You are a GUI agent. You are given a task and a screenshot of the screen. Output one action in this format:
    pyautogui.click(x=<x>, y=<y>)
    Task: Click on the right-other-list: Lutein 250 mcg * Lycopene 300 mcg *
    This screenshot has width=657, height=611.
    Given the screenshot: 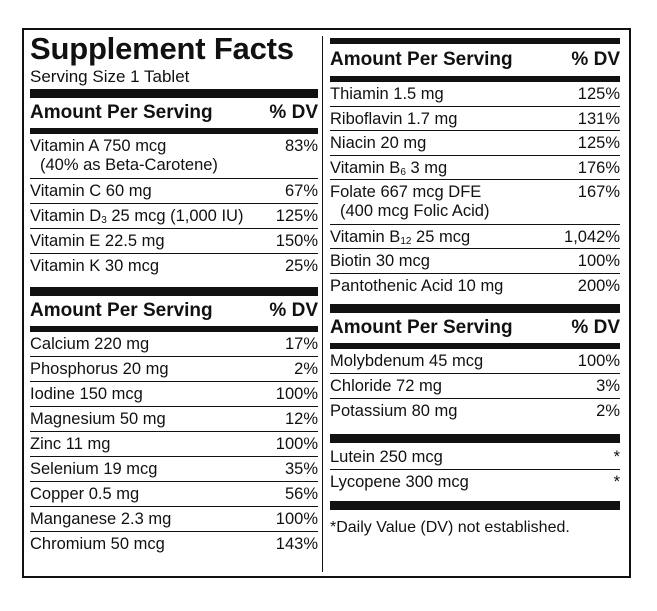 What is the action you would take?
    pyautogui.click(x=475, y=469)
    